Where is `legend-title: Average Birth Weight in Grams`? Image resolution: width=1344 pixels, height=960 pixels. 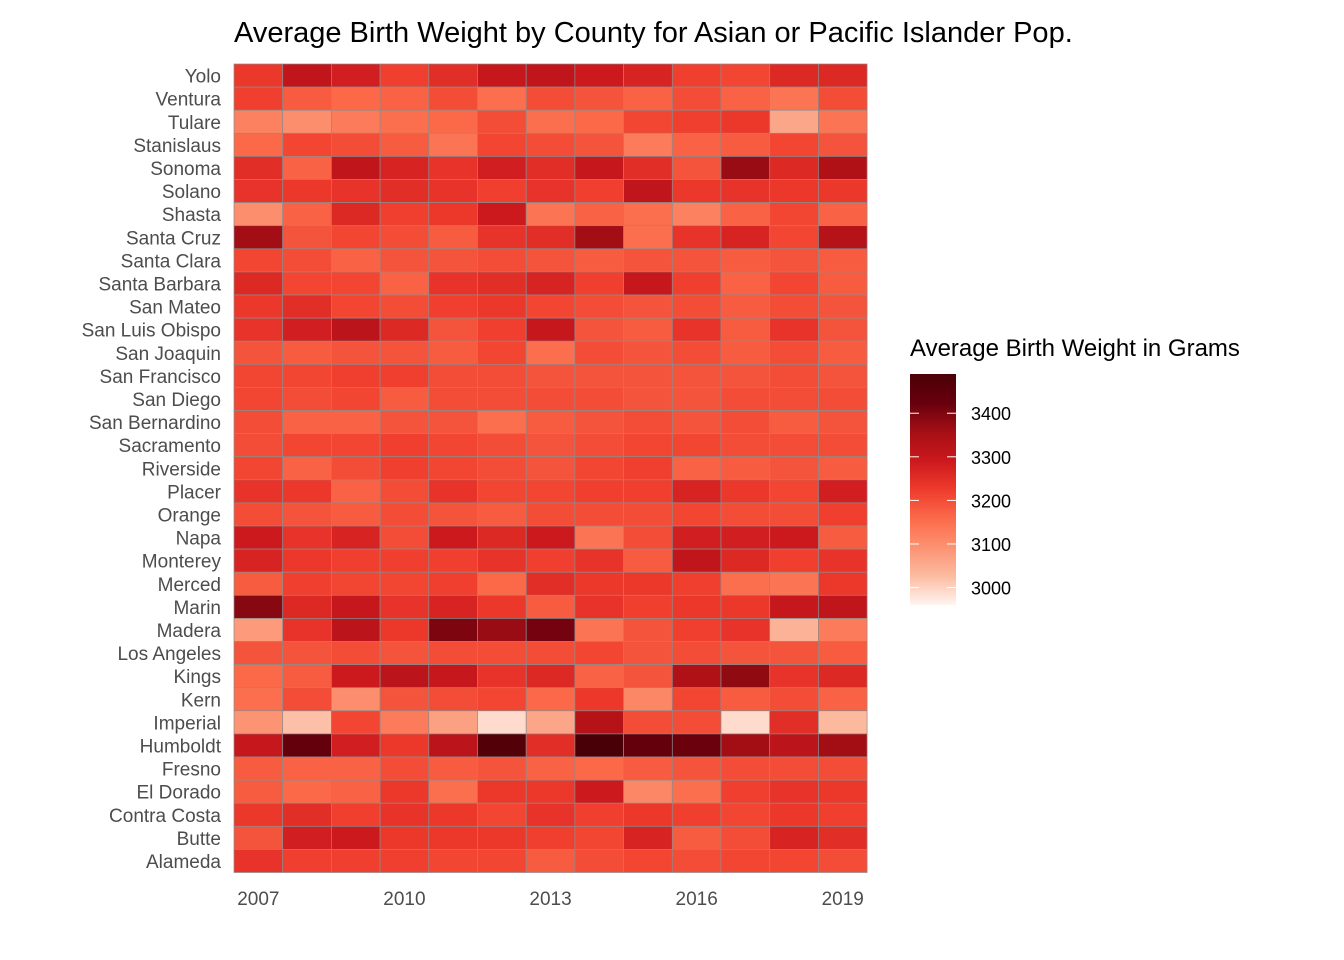 legend-title: Average Birth Weight in Grams is located at coordinates (1075, 348).